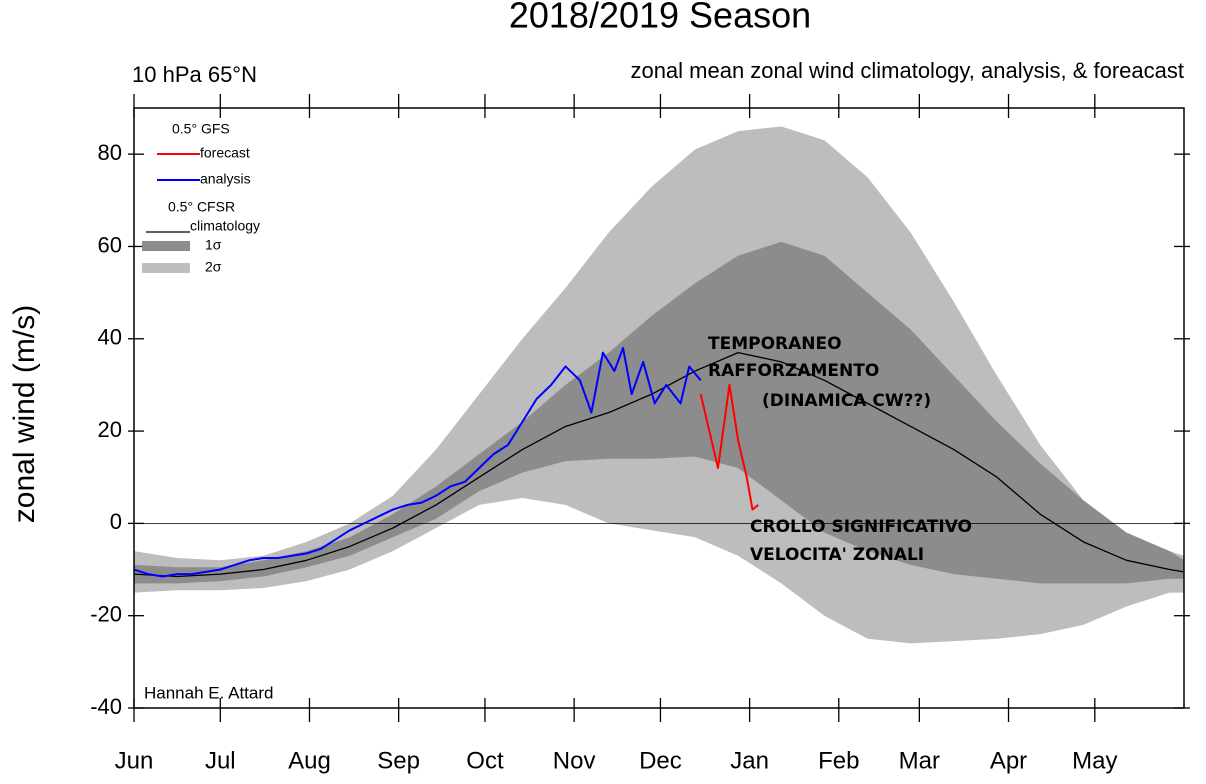  I want to click on annotation: (DINAMICA CW??), so click(846, 401).